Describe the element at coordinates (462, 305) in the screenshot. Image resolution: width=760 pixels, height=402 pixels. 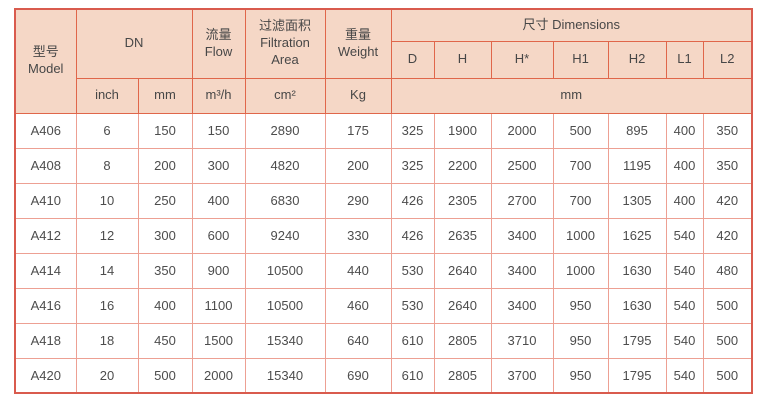
I see `value-cell: 2640` at that location.